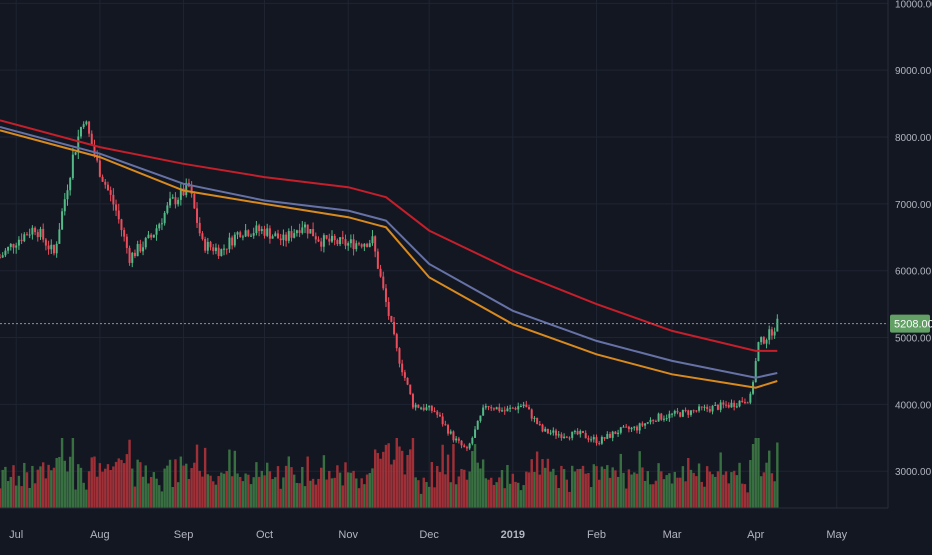 This screenshot has width=932, height=555. Describe the element at coordinates (184, 535) in the screenshot. I see `x-tick-label: Sep` at that location.